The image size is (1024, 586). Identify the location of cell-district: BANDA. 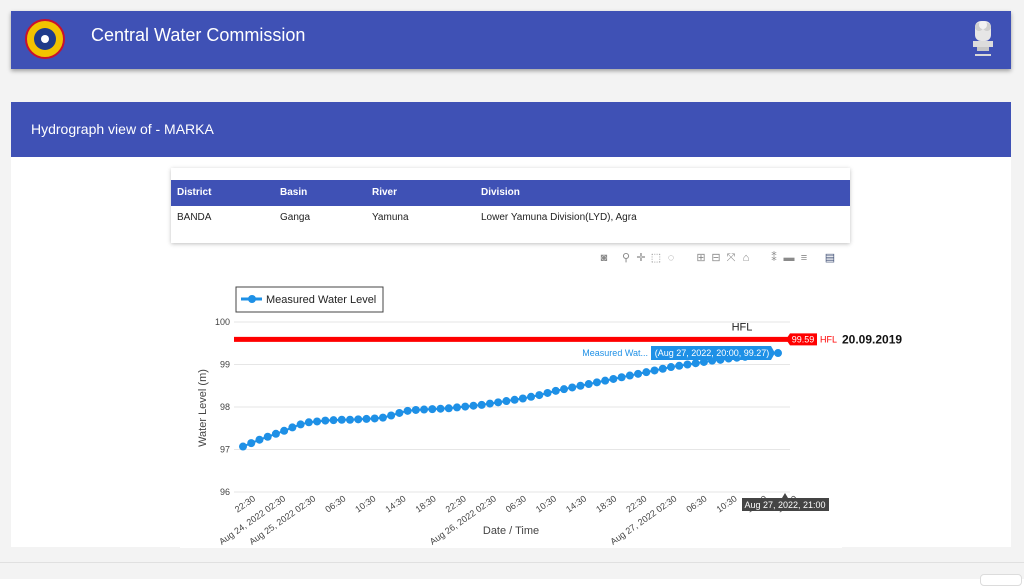
(194, 217).